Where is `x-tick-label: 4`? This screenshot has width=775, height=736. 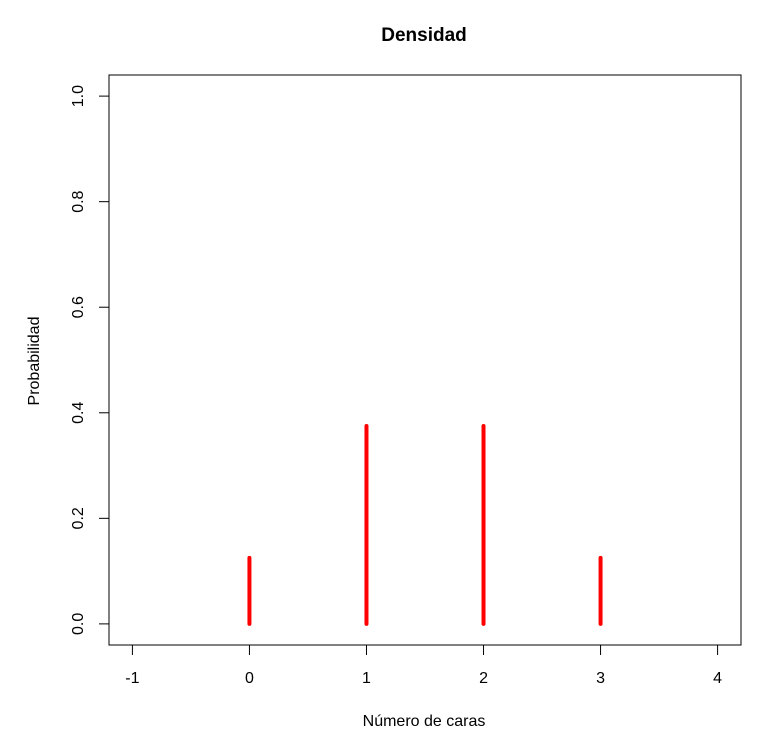 x-tick-label: 4 is located at coordinates (717, 678).